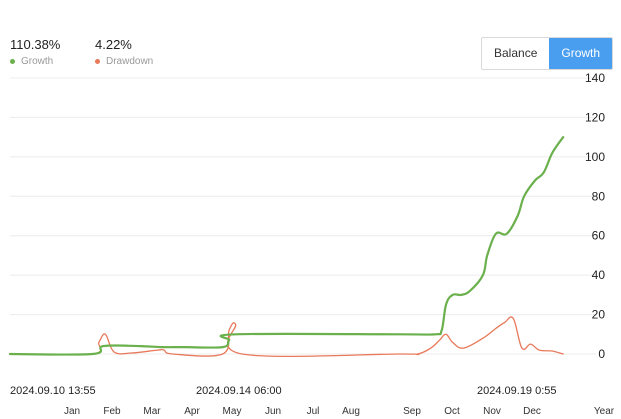  Describe the element at coordinates (532, 411) in the screenshot. I see `month-label: Dec` at that location.